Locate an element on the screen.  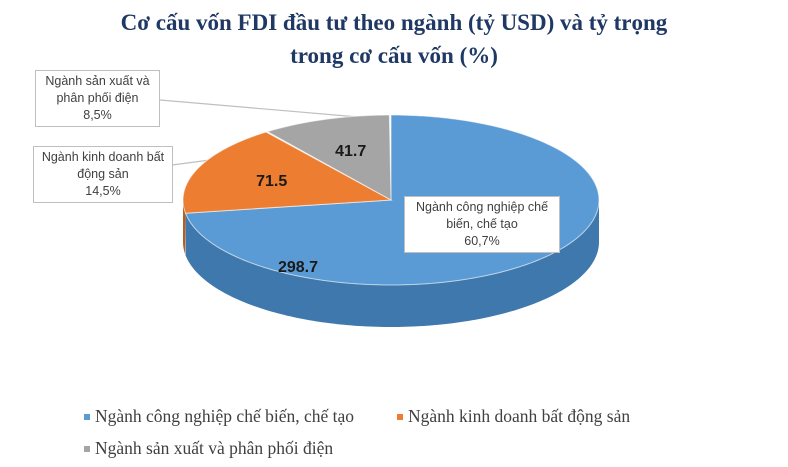
callout-text: động sản is located at coordinates (103, 174).